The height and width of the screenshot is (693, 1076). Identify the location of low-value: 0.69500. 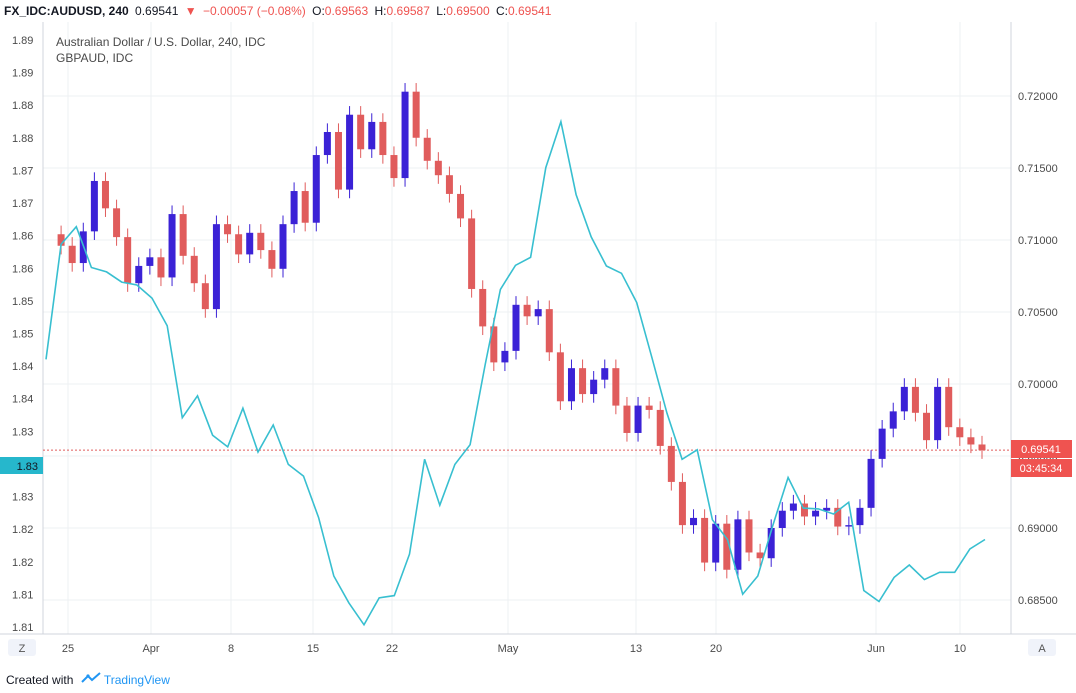
(468, 11).